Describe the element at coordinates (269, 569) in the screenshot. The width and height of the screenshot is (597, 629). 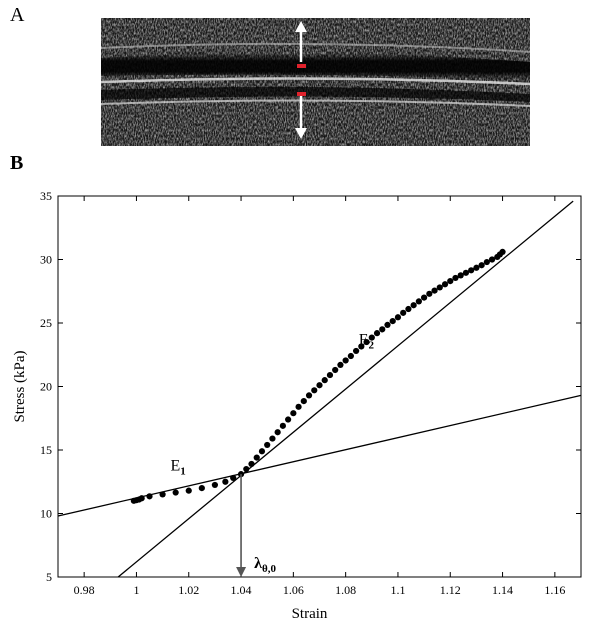
I see `annotation-subscript: θ,0` at that location.